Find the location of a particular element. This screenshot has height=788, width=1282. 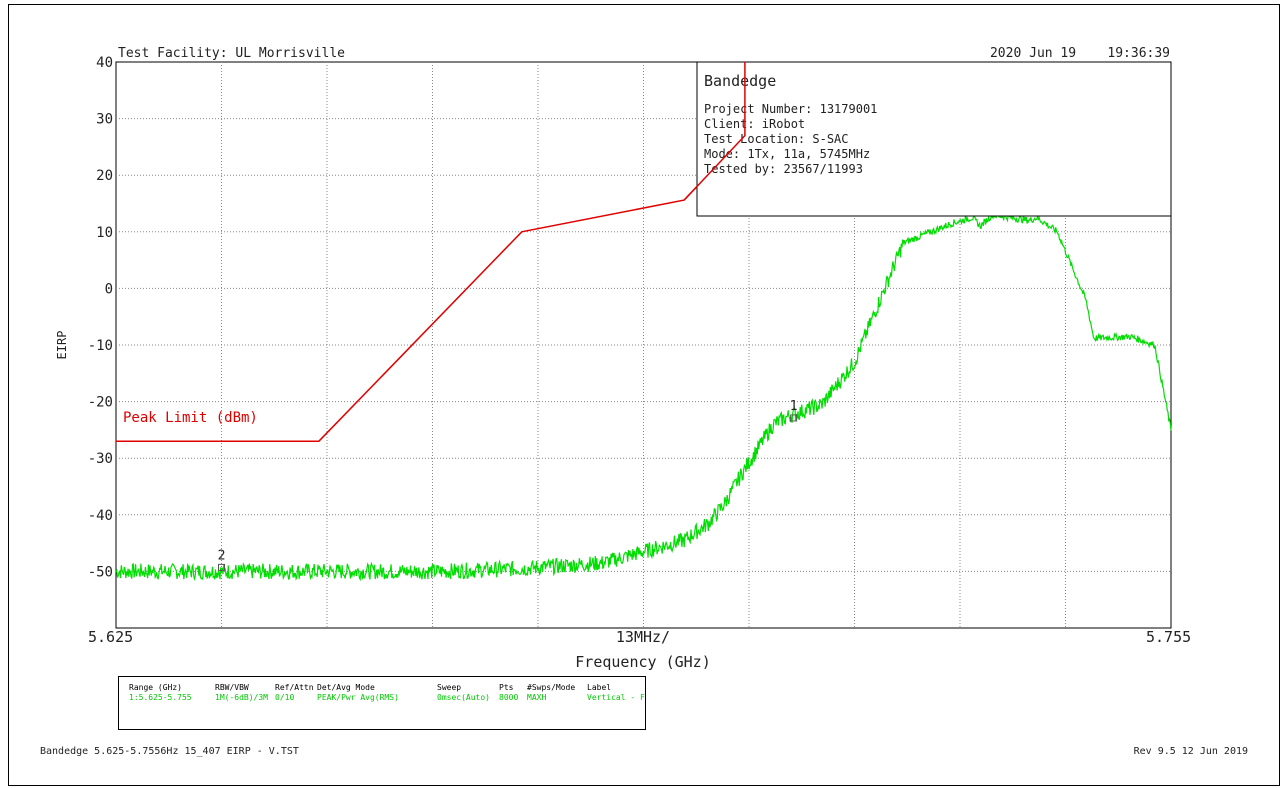

info-line: Client: iRobot is located at coordinates (754, 124).